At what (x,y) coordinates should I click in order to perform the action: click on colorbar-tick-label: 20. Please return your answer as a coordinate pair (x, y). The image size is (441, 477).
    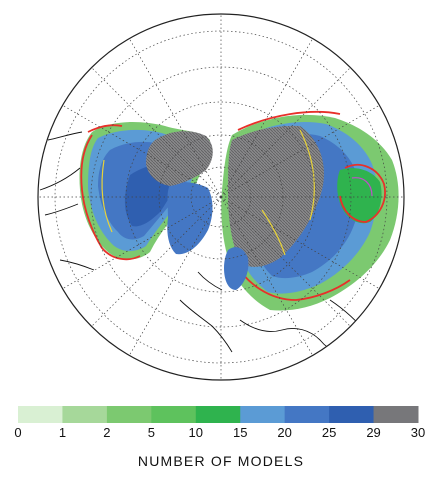
    Looking at the image, I should click on (284, 432).